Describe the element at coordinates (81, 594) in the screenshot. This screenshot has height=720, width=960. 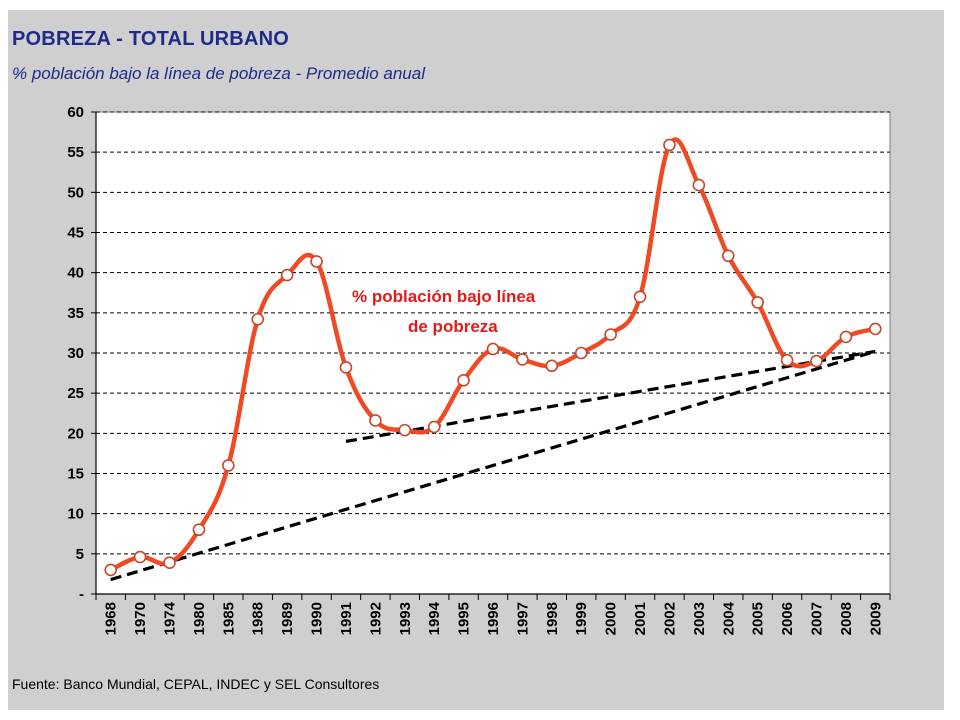
I see `y-tick-label: -` at that location.